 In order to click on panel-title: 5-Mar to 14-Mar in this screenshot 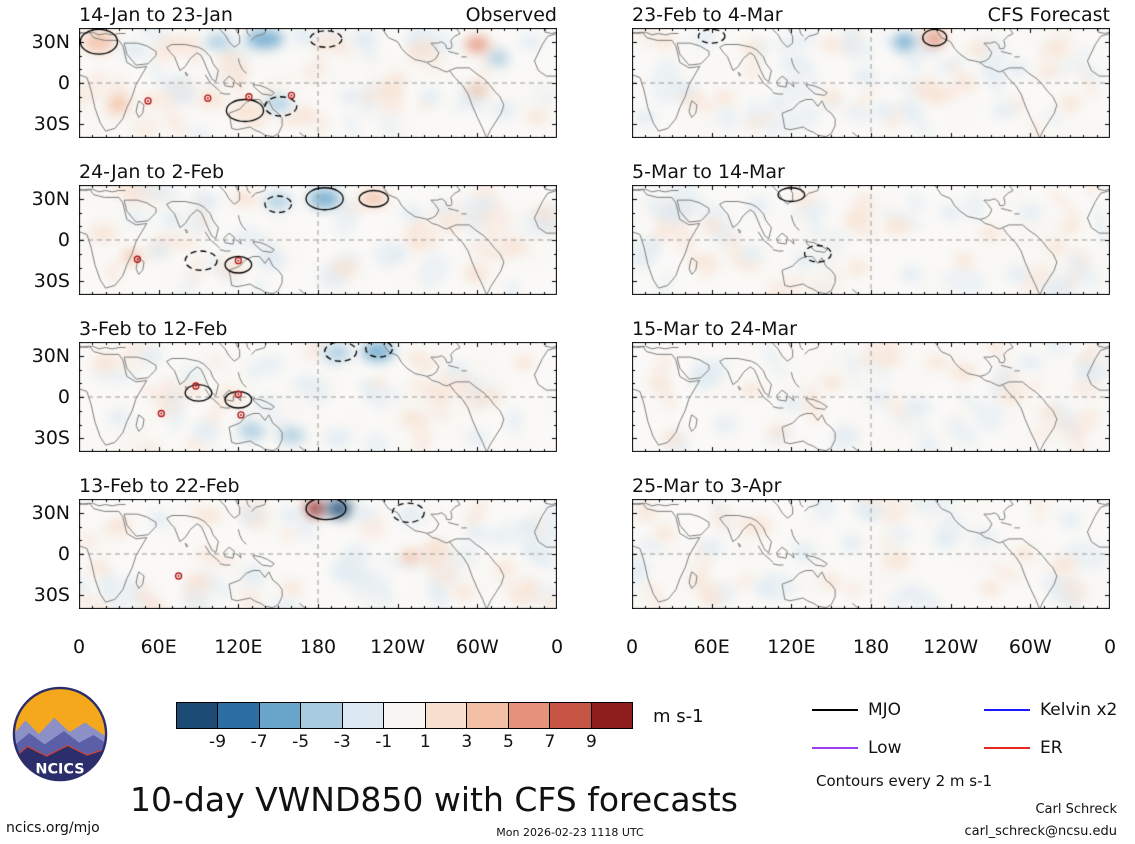, I will do `click(708, 172)`.